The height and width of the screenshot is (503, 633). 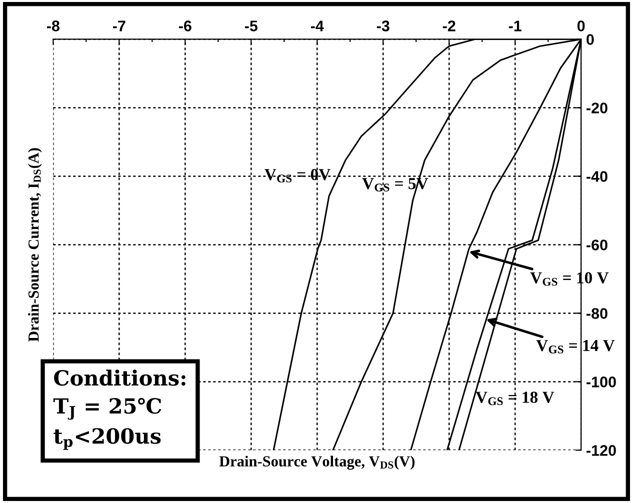 I want to click on y-tick-label: -100, so click(x=601, y=382).